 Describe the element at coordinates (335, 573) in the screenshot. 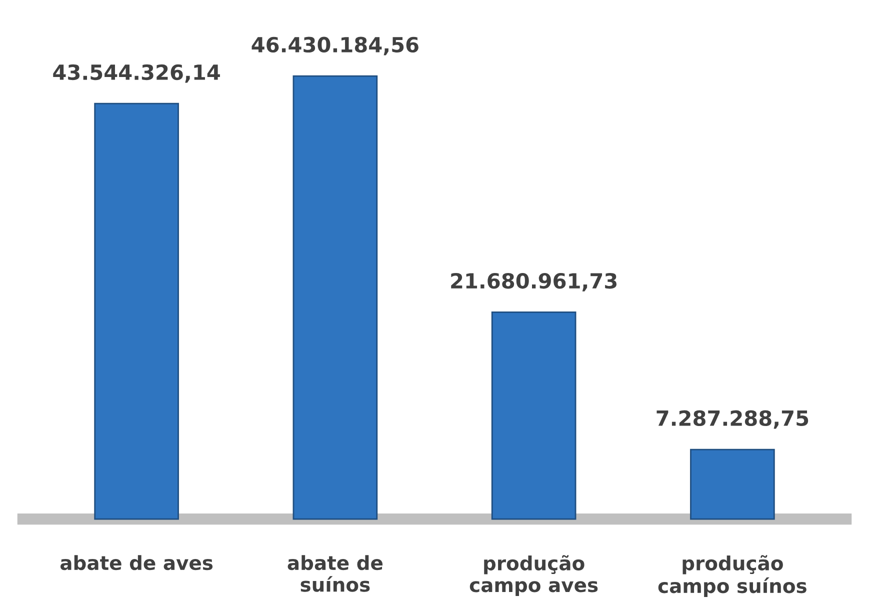

I see `x-tick-label: abate de suínos` at that location.